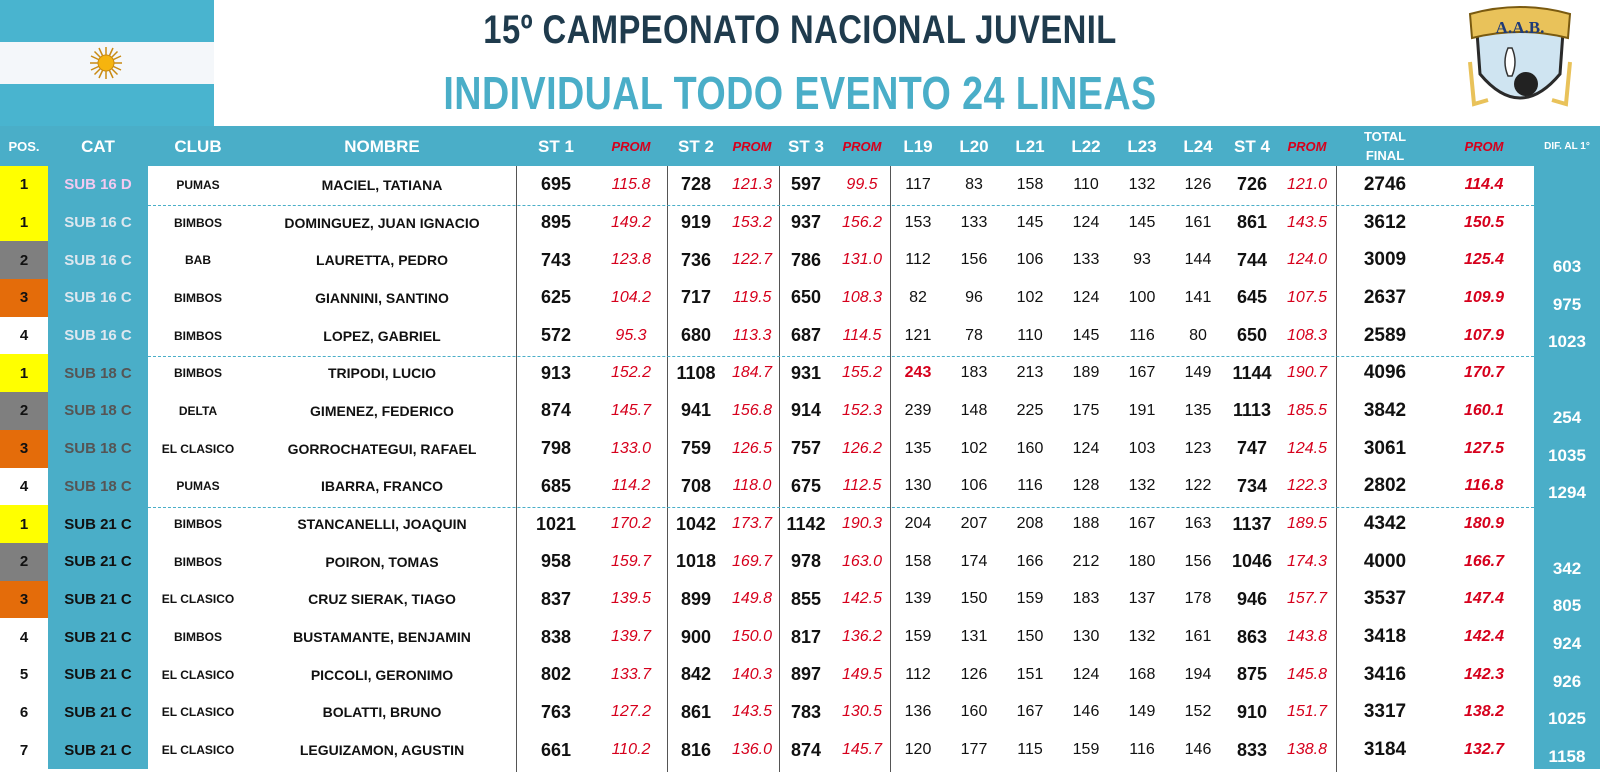 The image size is (1600, 772). Describe the element at coordinates (1142, 750) in the screenshot. I see `l23-cell: 116` at that location.